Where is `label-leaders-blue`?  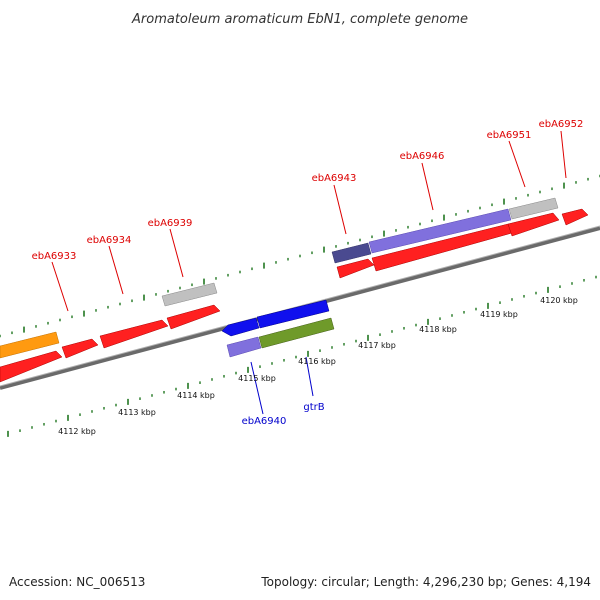 label-leaders-blue is located at coordinates (282, 385).